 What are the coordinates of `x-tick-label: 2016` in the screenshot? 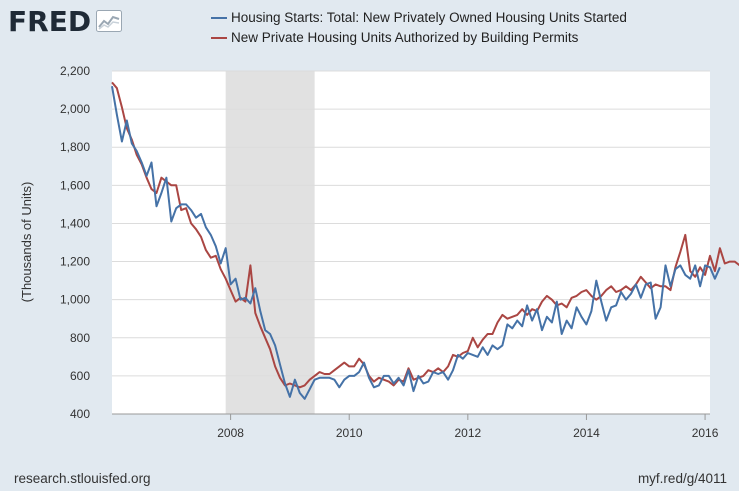 It's located at (705, 433).